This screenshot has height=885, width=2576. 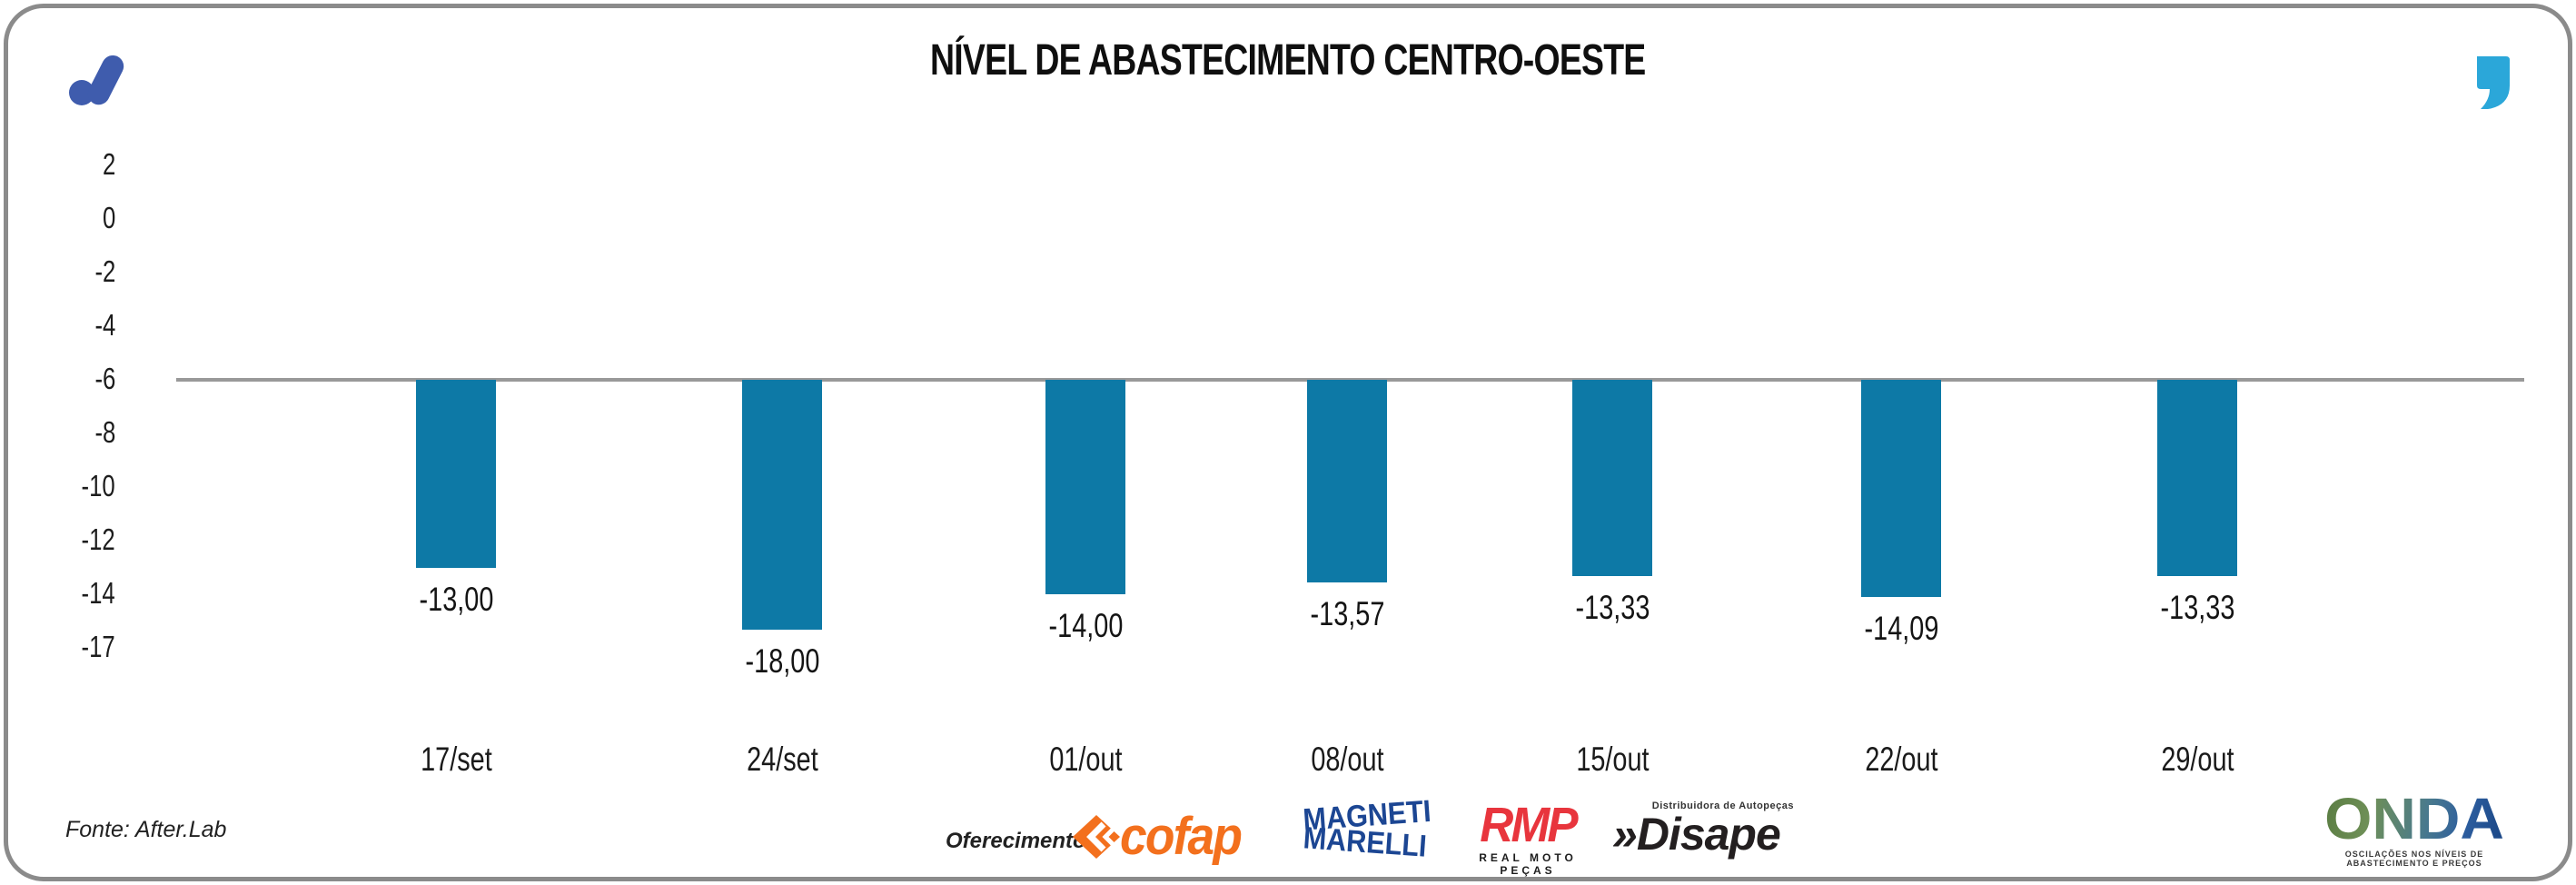 What do you see at coordinates (782, 661) in the screenshot?
I see `bar-value-label: -18,00` at bounding box center [782, 661].